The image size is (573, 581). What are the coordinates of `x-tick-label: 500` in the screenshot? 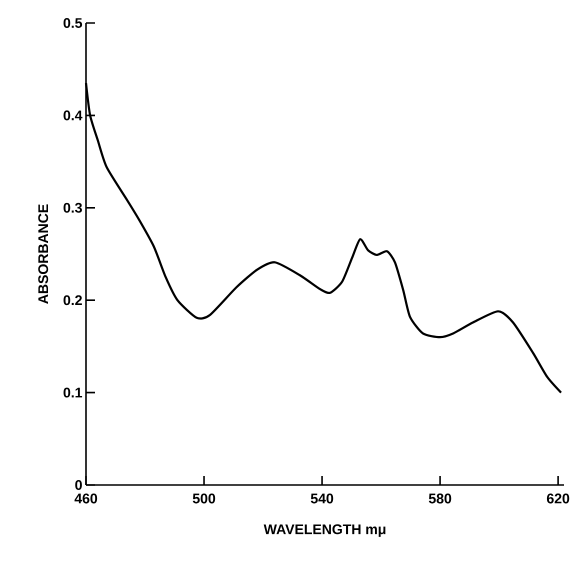 It's located at (204, 499).